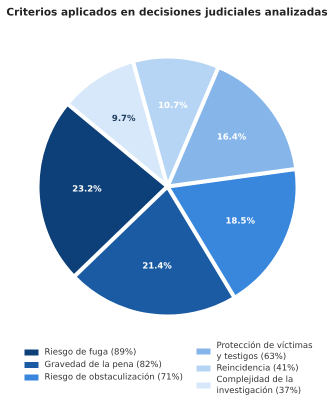 The image size is (333, 402). Describe the element at coordinates (124, 119) in the screenshot. I see `data-label: 9.7%` at that location.